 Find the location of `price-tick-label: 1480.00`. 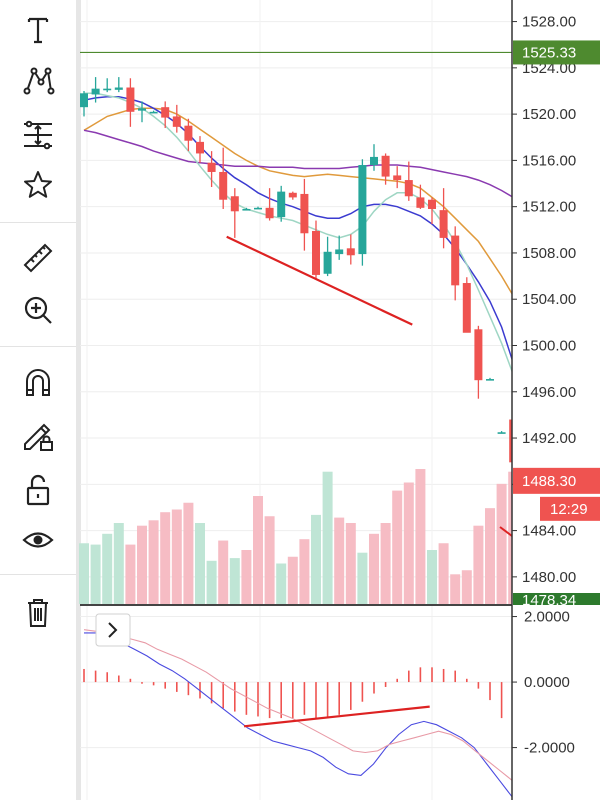

price-tick-label: 1480.00 is located at coordinates (549, 577).